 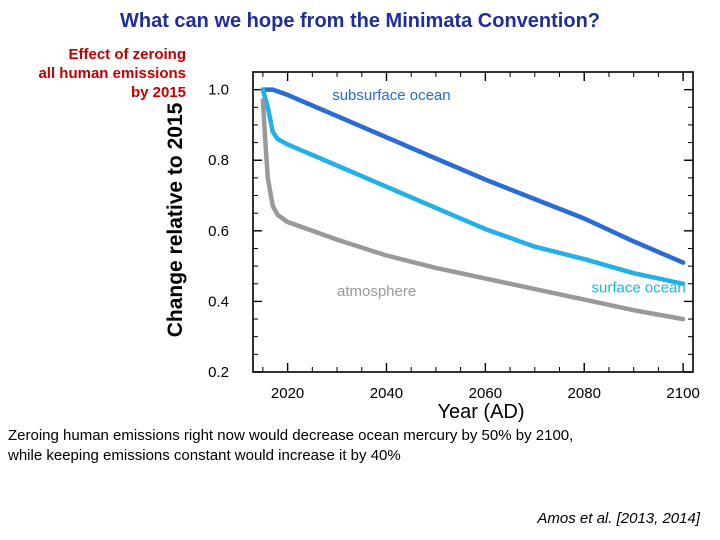 I want to click on y-tick-label: 0.6, so click(x=218, y=231).